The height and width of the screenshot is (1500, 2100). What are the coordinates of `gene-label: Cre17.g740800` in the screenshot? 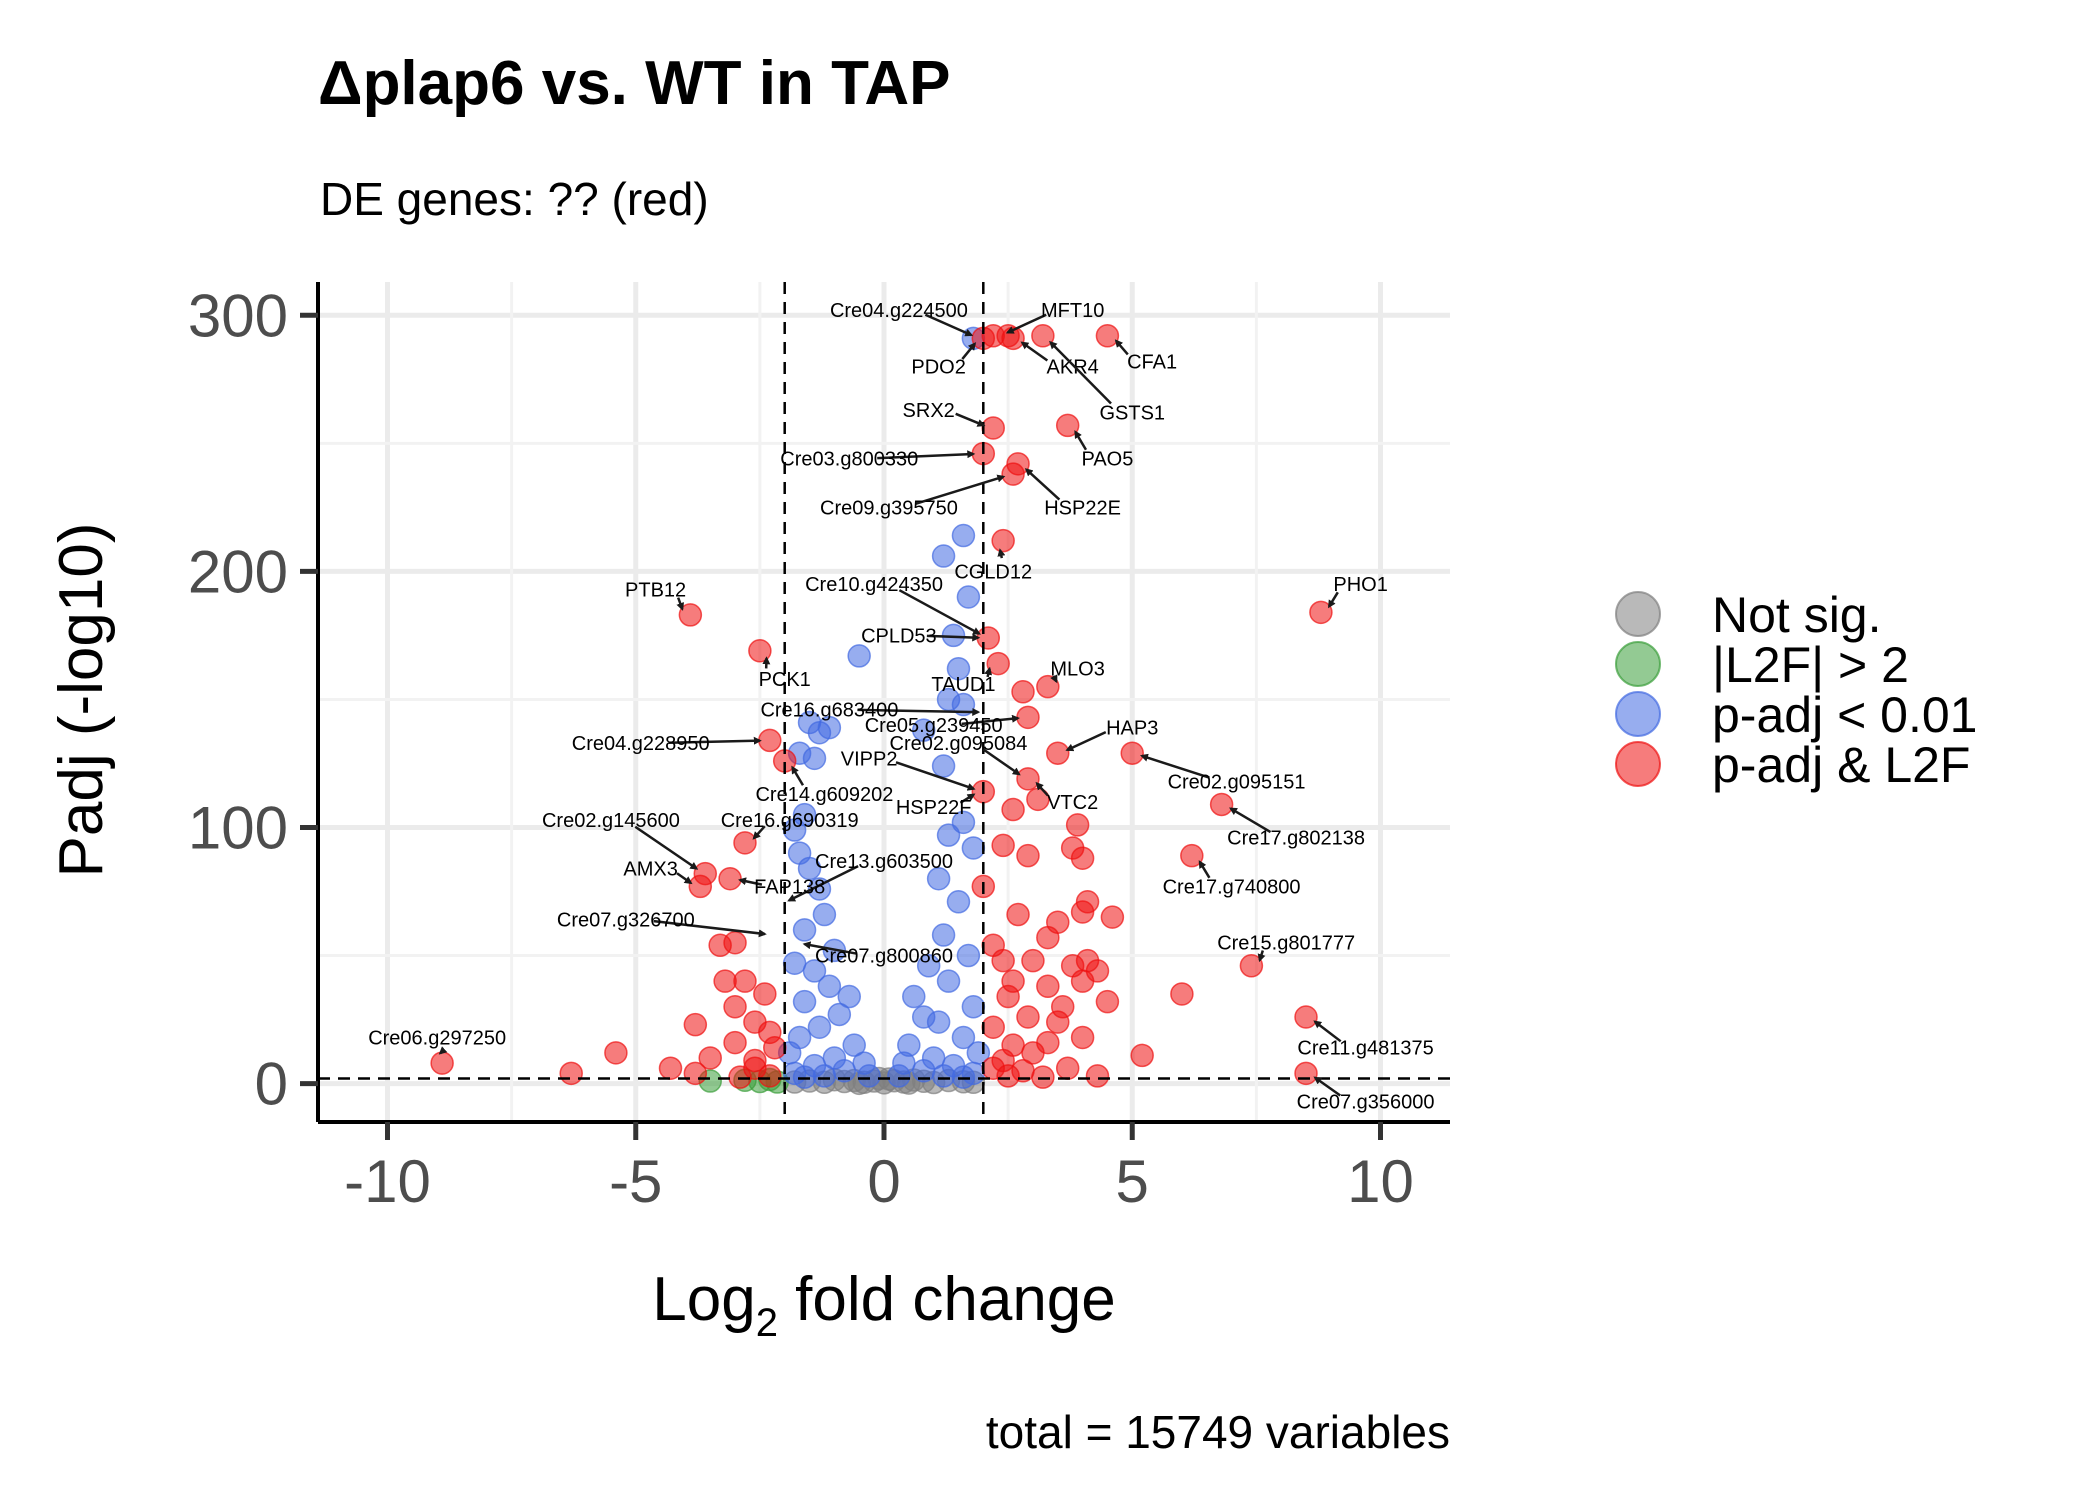 It's located at (1232, 887).